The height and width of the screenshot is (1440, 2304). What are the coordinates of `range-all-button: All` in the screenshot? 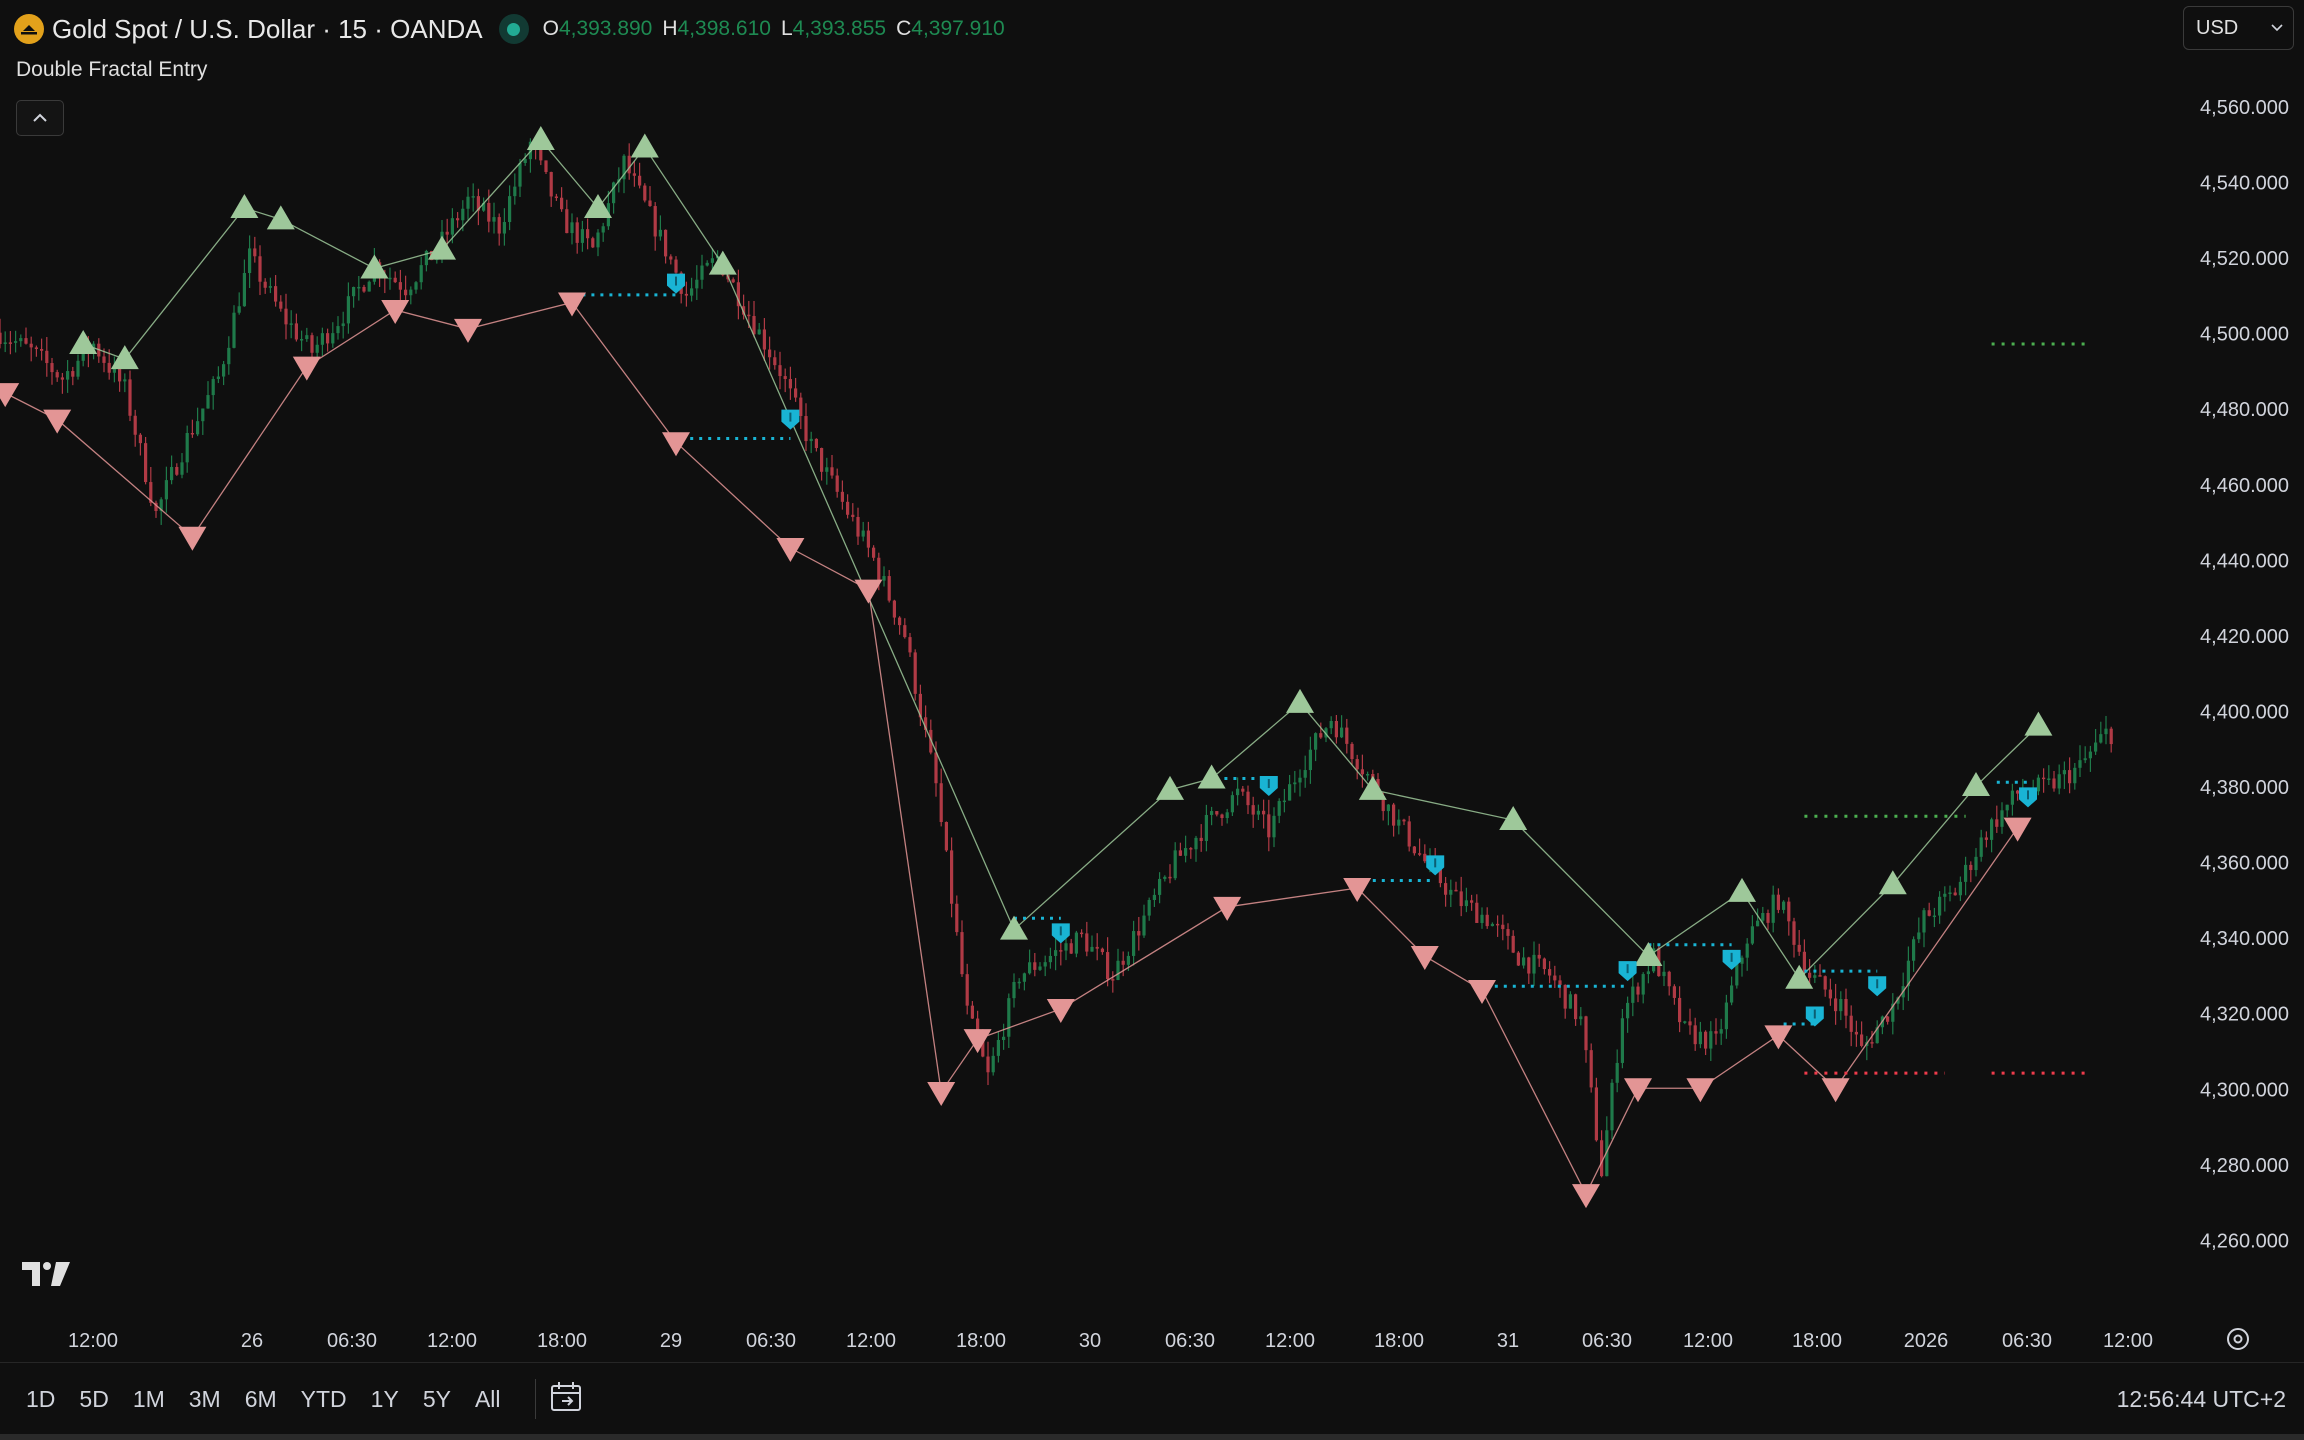 It's located at (487, 1398).